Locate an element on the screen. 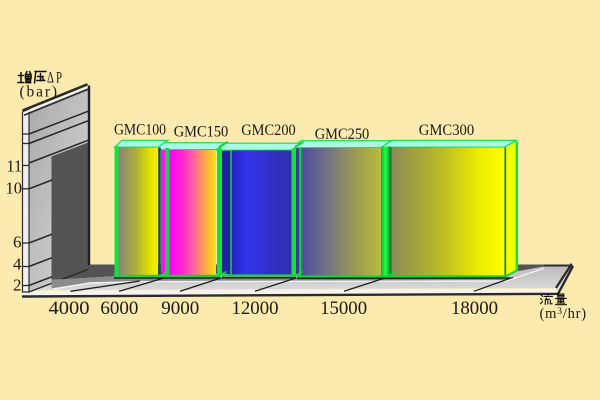 The image size is (600, 400). svg-text: 10 is located at coordinates (14, 188).